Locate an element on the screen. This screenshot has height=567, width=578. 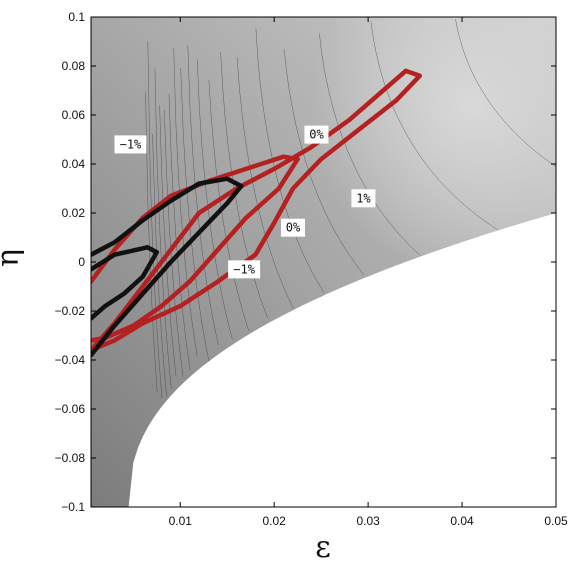
contour-label: 1% is located at coordinates (363, 198).